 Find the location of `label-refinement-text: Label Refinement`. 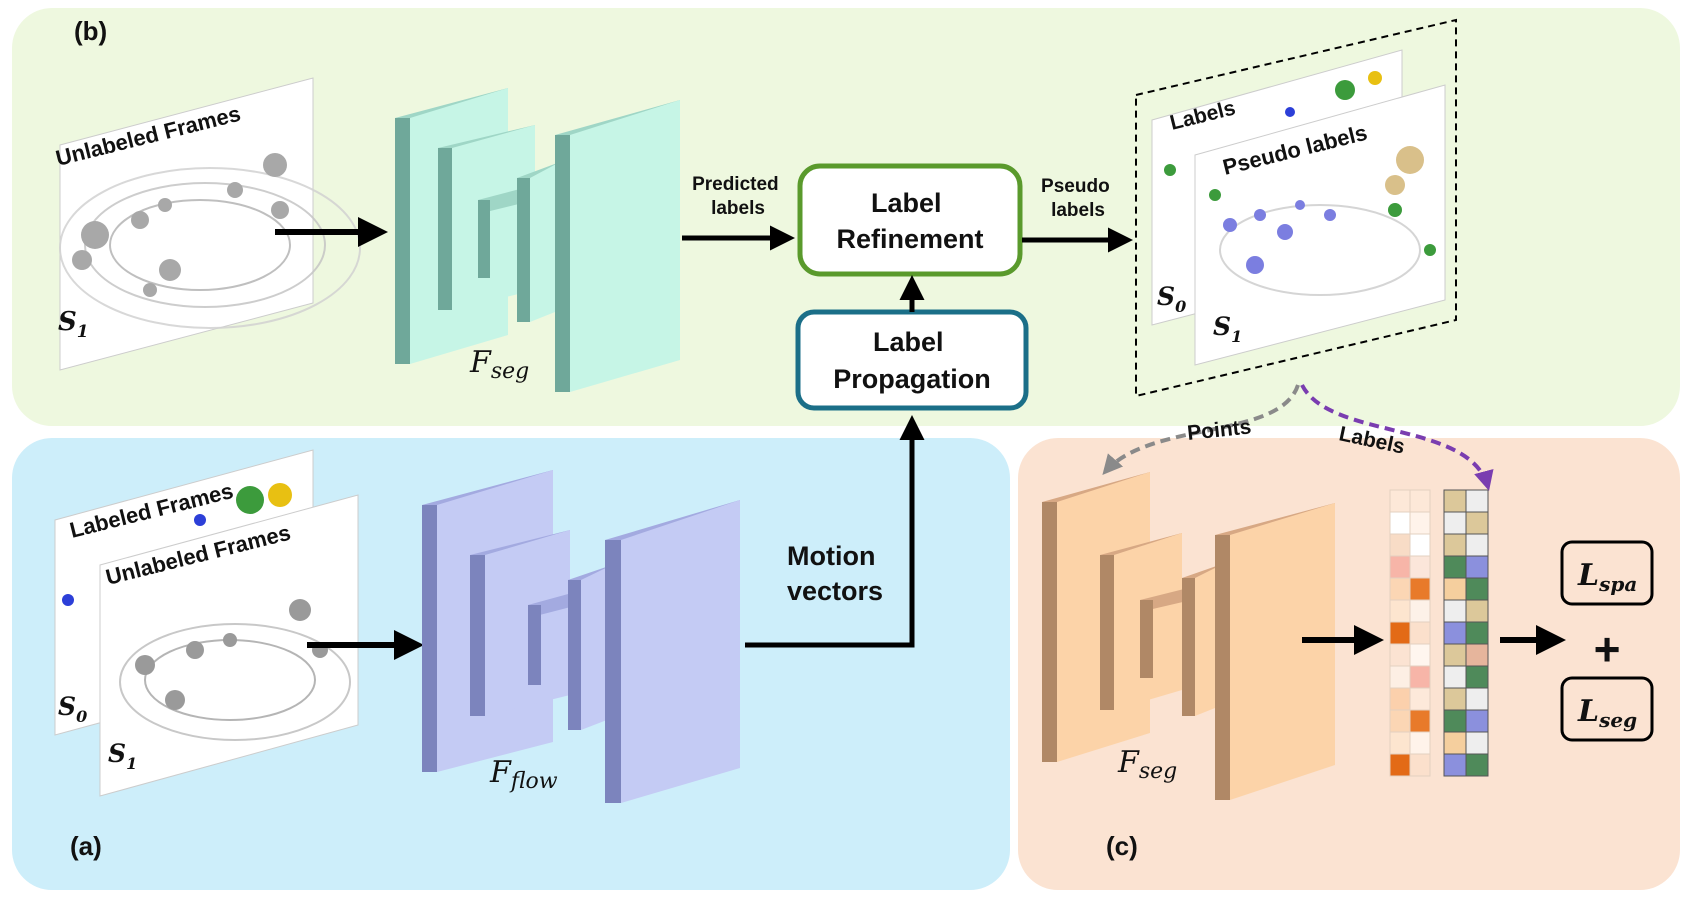

label-refinement-text: Label Refinement is located at coordinates (909, 221).